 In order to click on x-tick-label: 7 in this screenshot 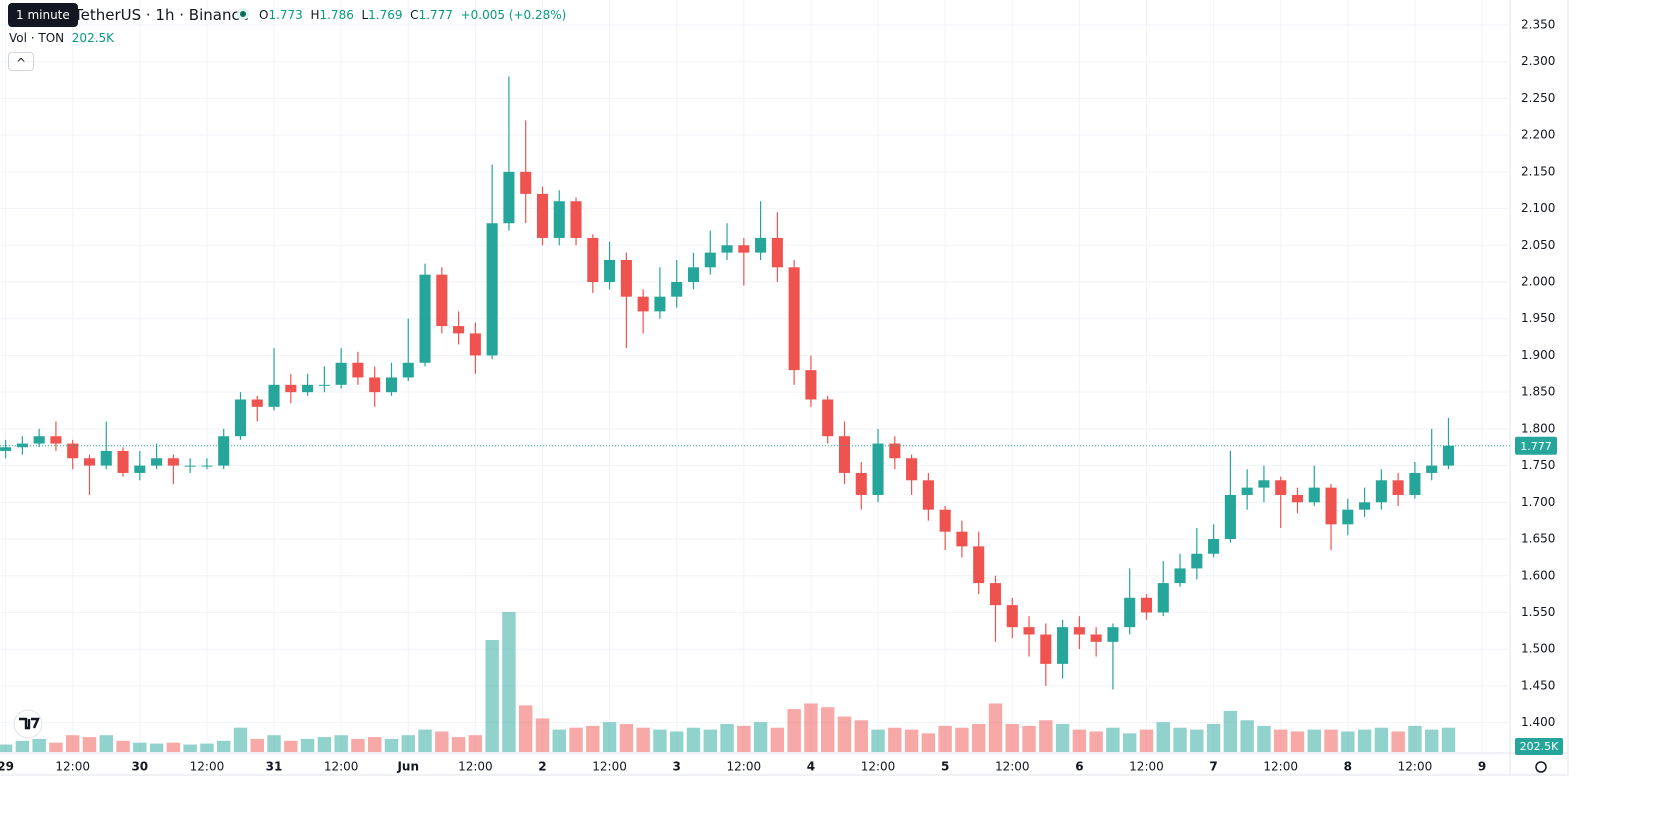, I will do `click(1213, 767)`.